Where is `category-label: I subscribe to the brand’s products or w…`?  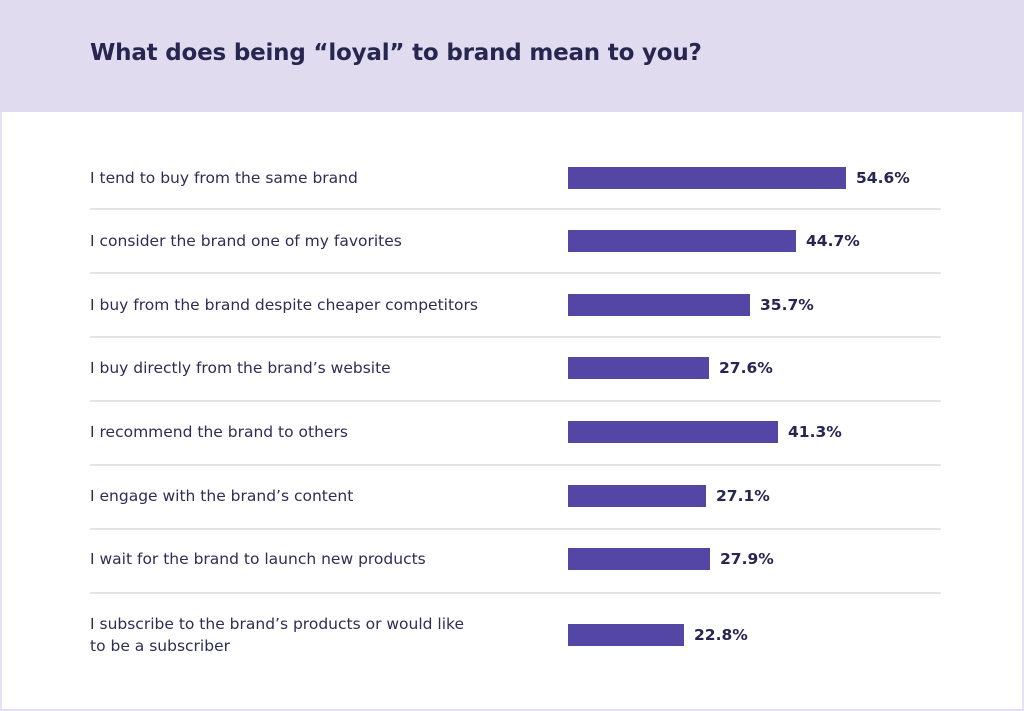
category-label: I subscribe to the brand’s products or w… is located at coordinates (277, 635).